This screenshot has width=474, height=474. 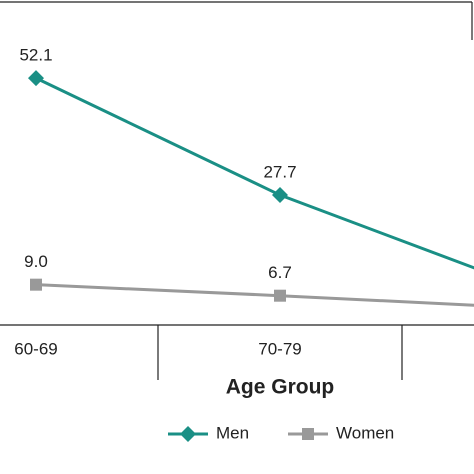 I want to click on data-label: 27.7, so click(x=279, y=172).